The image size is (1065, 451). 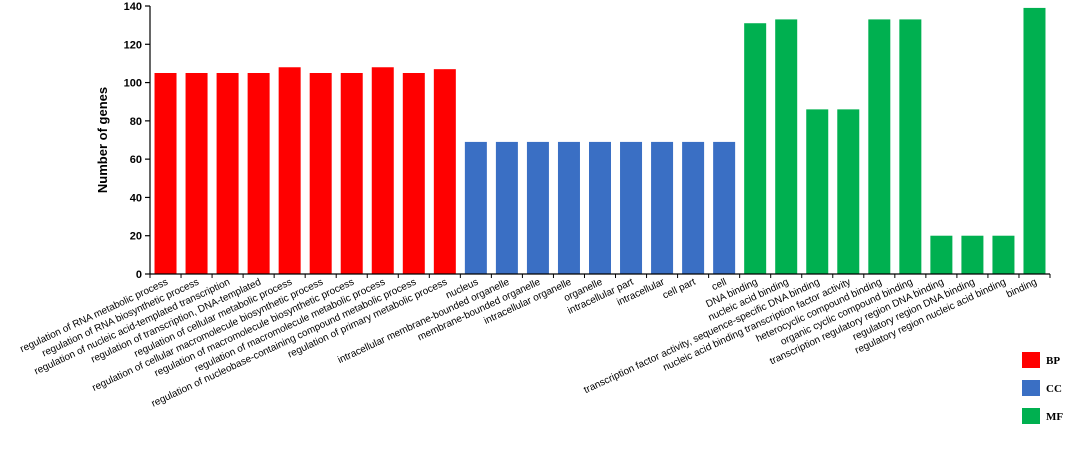 What do you see at coordinates (1054, 389) in the screenshot?
I see `legend-label-cc: CC` at bounding box center [1054, 389].